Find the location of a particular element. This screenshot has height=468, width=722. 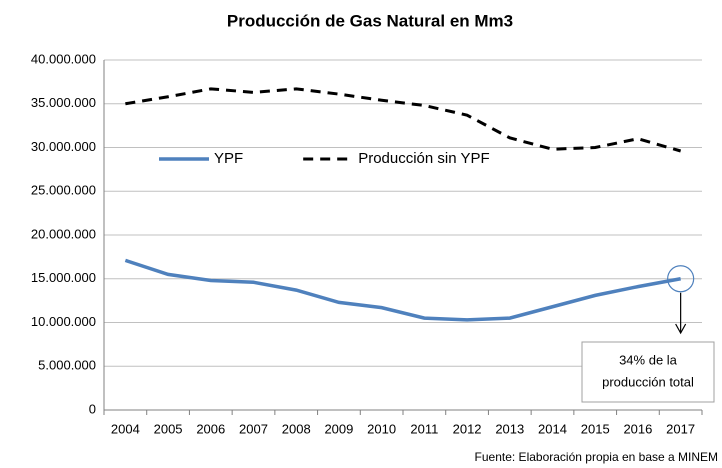

y-tick-label: 5.000.000 is located at coordinates (67, 365).